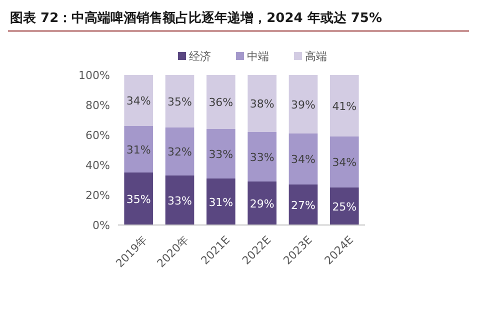 The height and width of the screenshot is (320, 477). What do you see at coordinates (200, 56) in the screenshot?
I see `legend-label: 经济` at bounding box center [200, 56].